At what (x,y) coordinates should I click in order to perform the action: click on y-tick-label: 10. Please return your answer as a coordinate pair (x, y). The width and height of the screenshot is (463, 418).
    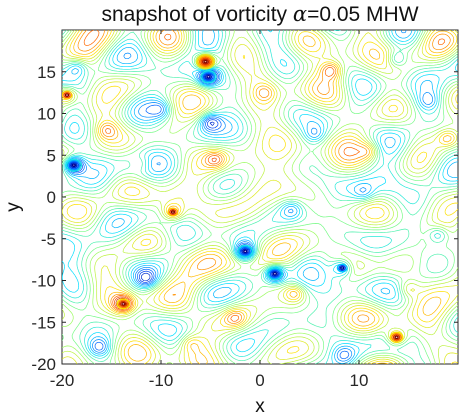
    Looking at the image, I should click on (46, 114).